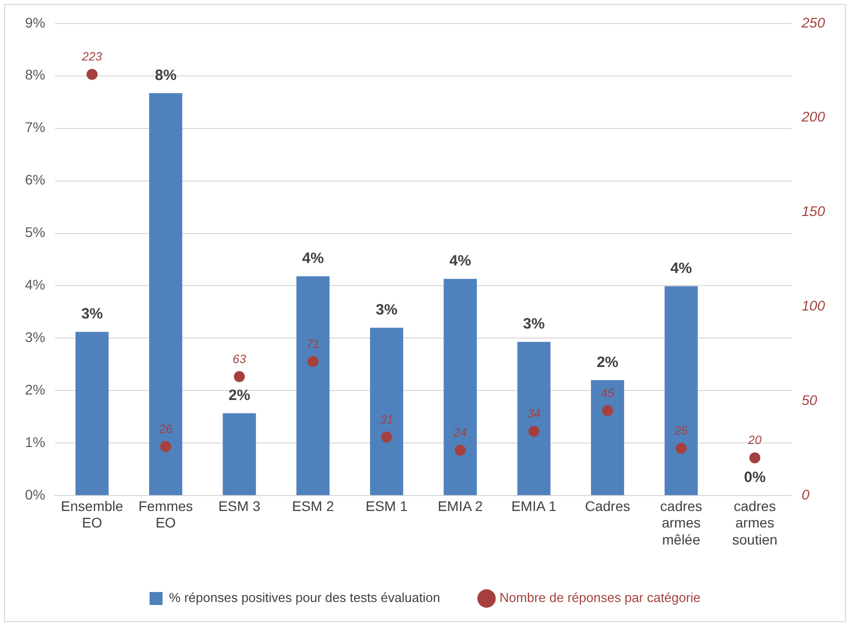 The width and height of the screenshot is (850, 626). What do you see at coordinates (313, 506) in the screenshot?
I see `x-tick-label: ESM 2` at bounding box center [313, 506].